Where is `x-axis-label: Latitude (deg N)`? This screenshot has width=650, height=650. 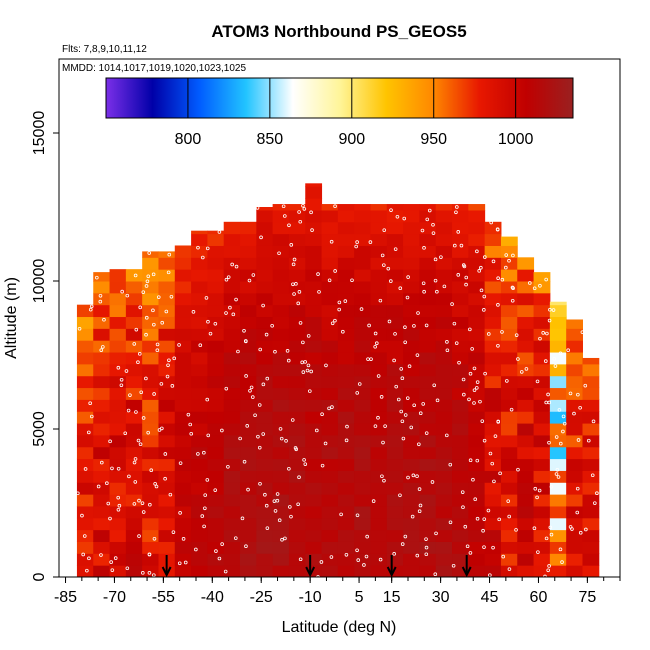 x-axis-label: Latitude (deg N) is located at coordinates (339, 627).